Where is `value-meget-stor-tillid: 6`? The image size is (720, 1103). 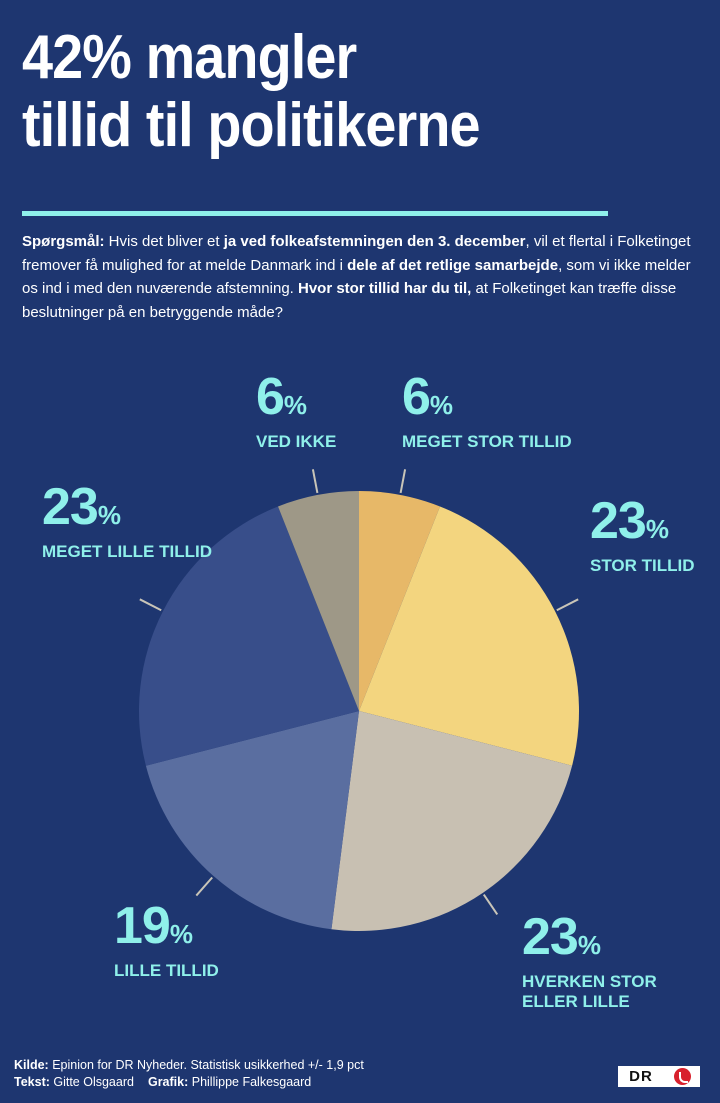 value-meget-stor-tillid: 6 is located at coordinates (416, 397).